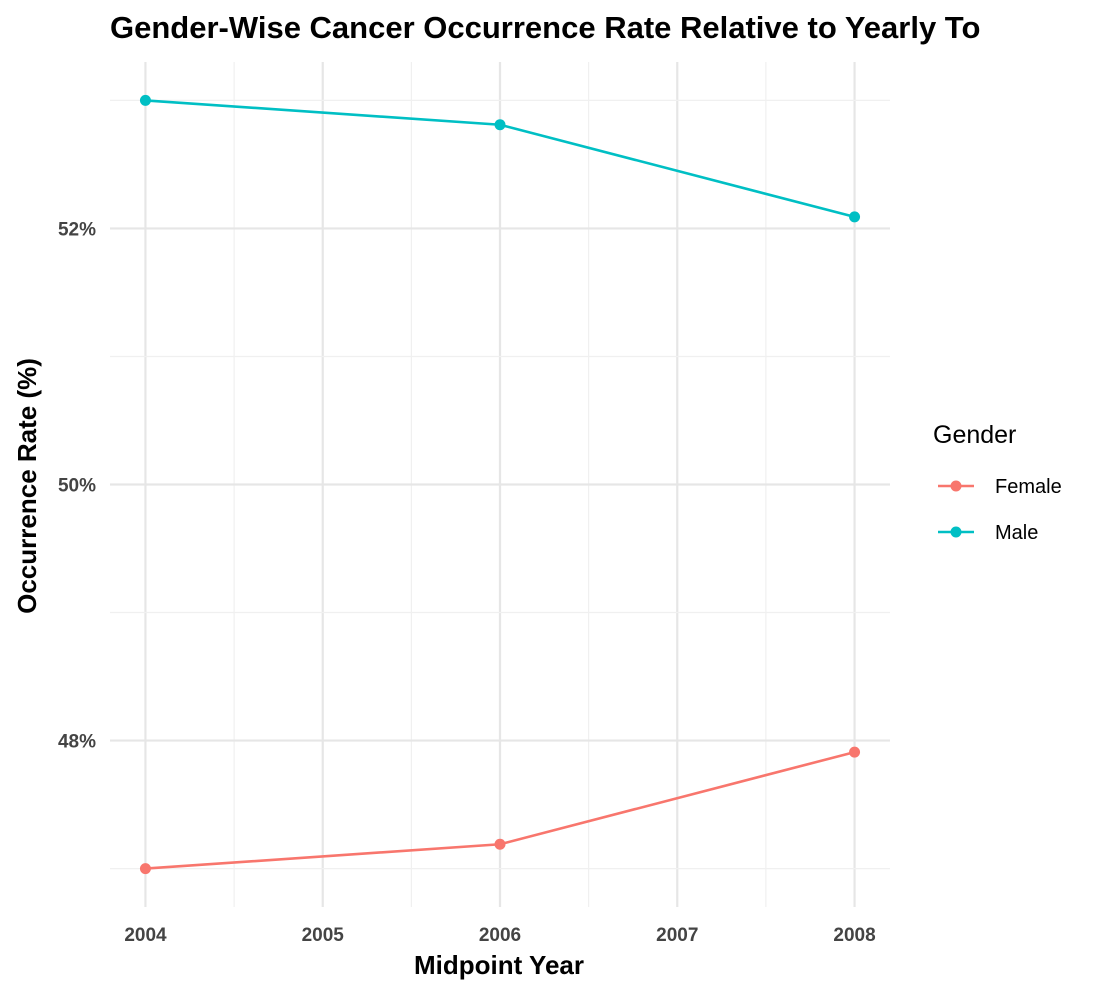  I want to click on legend-title: Gender, so click(974, 435).